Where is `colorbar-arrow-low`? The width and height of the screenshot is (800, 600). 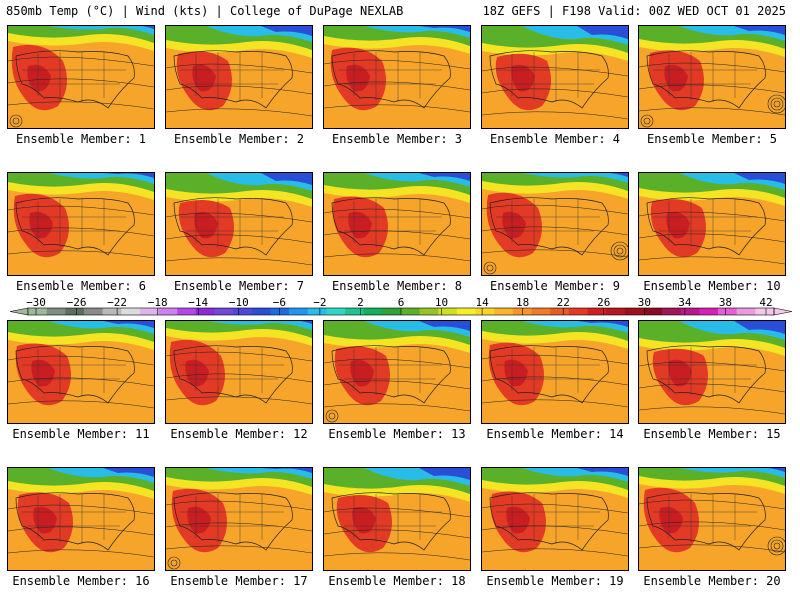
colorbar-arrow-low is located at coordinates (19, 311).